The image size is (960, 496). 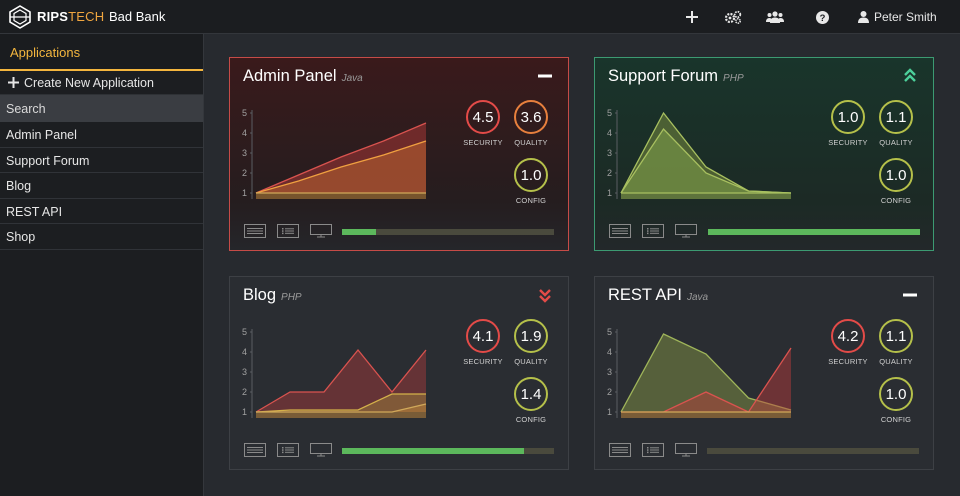 What do you see at coordinates (848, 117) in the screenshot?
I see `security-score: 1.0` at bounding box center [848, 117].